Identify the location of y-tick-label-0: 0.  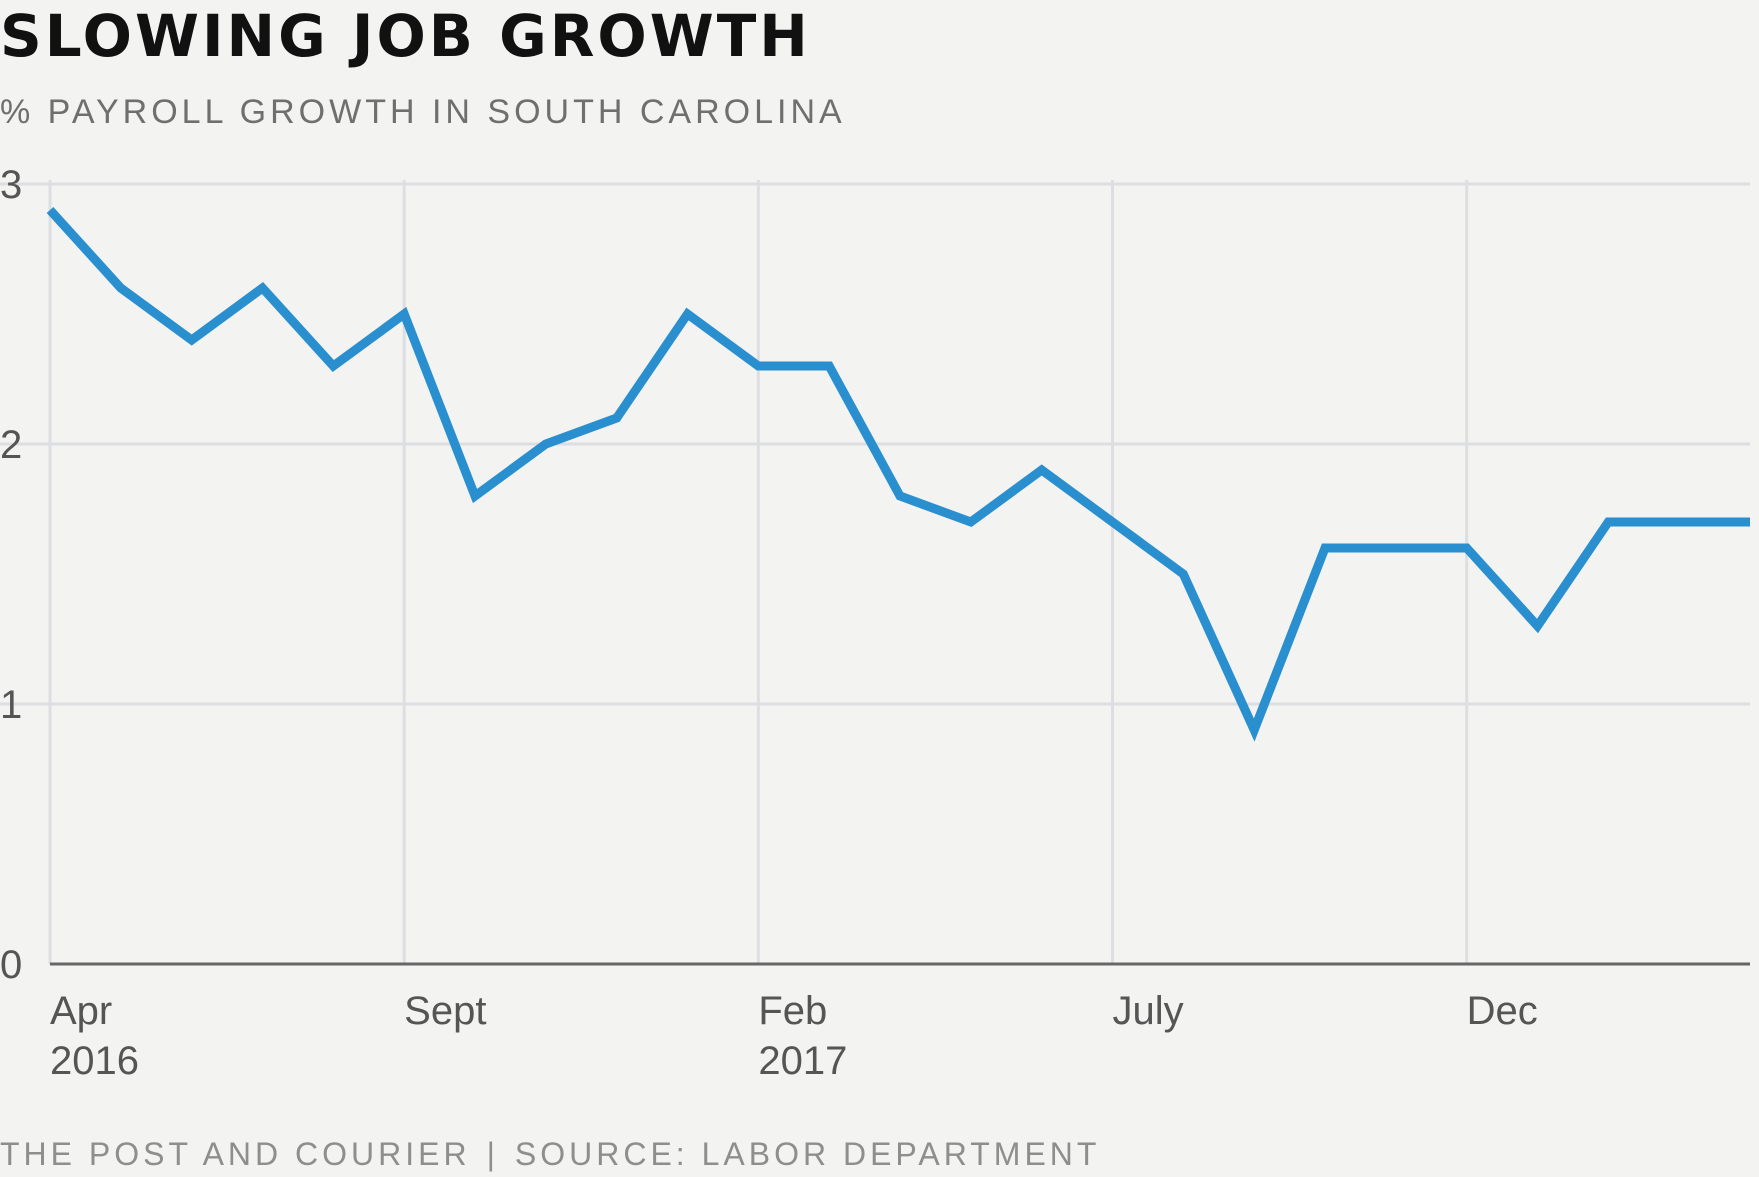
(11, 965).